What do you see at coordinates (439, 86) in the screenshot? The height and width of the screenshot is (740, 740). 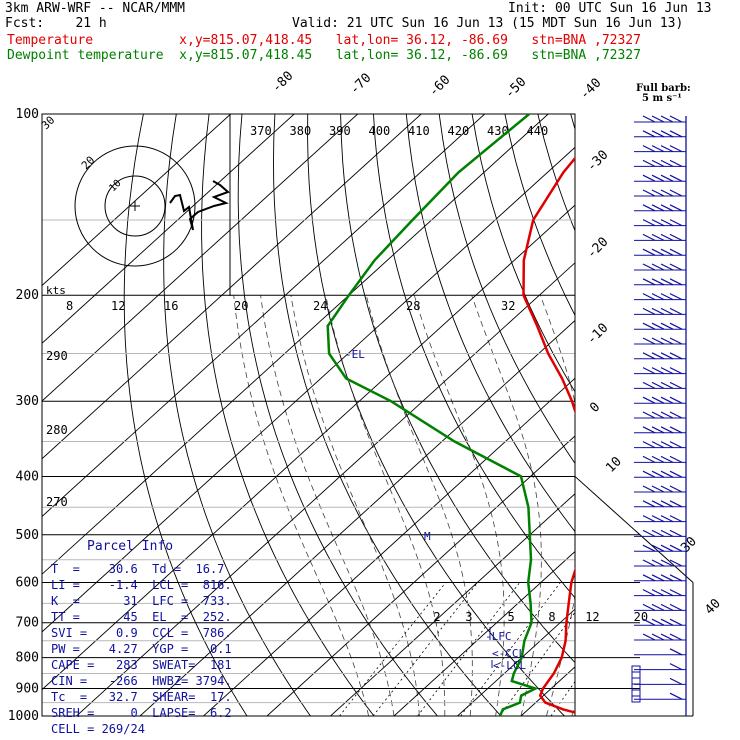 I see `isotherm-label: -60` at bounding box center [439, 86].